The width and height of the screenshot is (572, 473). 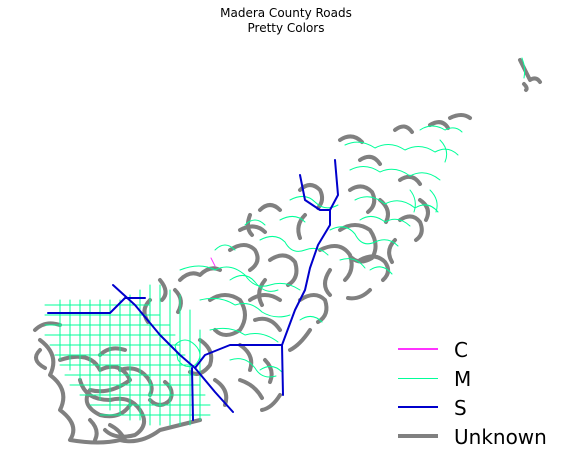 I want to click on legend-label: S, so click(x=460, y=408).